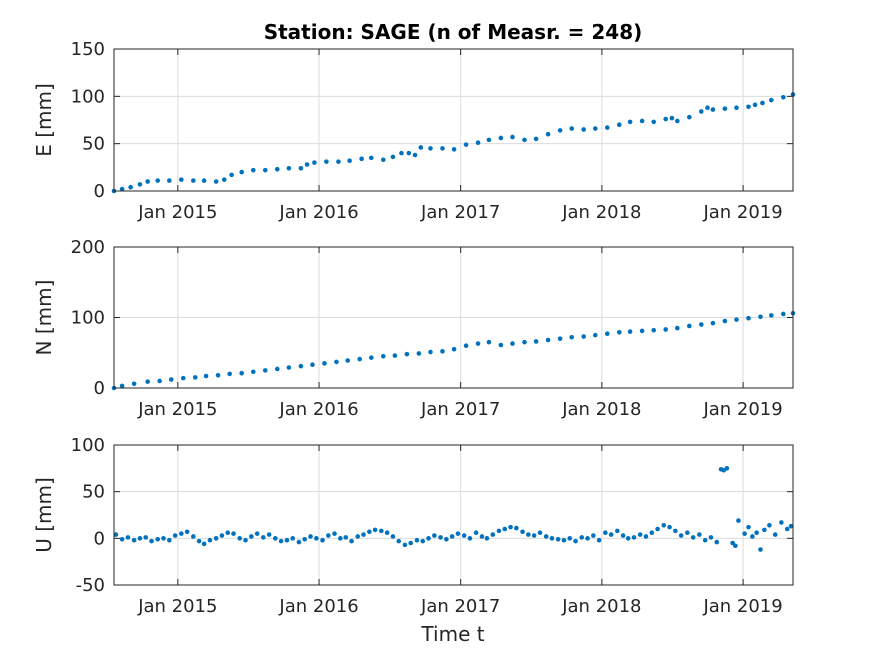 Image resolution: width=875 pixels, height=656 pixels. I want to click on x-axis-label: Time t, so click(452, 634).